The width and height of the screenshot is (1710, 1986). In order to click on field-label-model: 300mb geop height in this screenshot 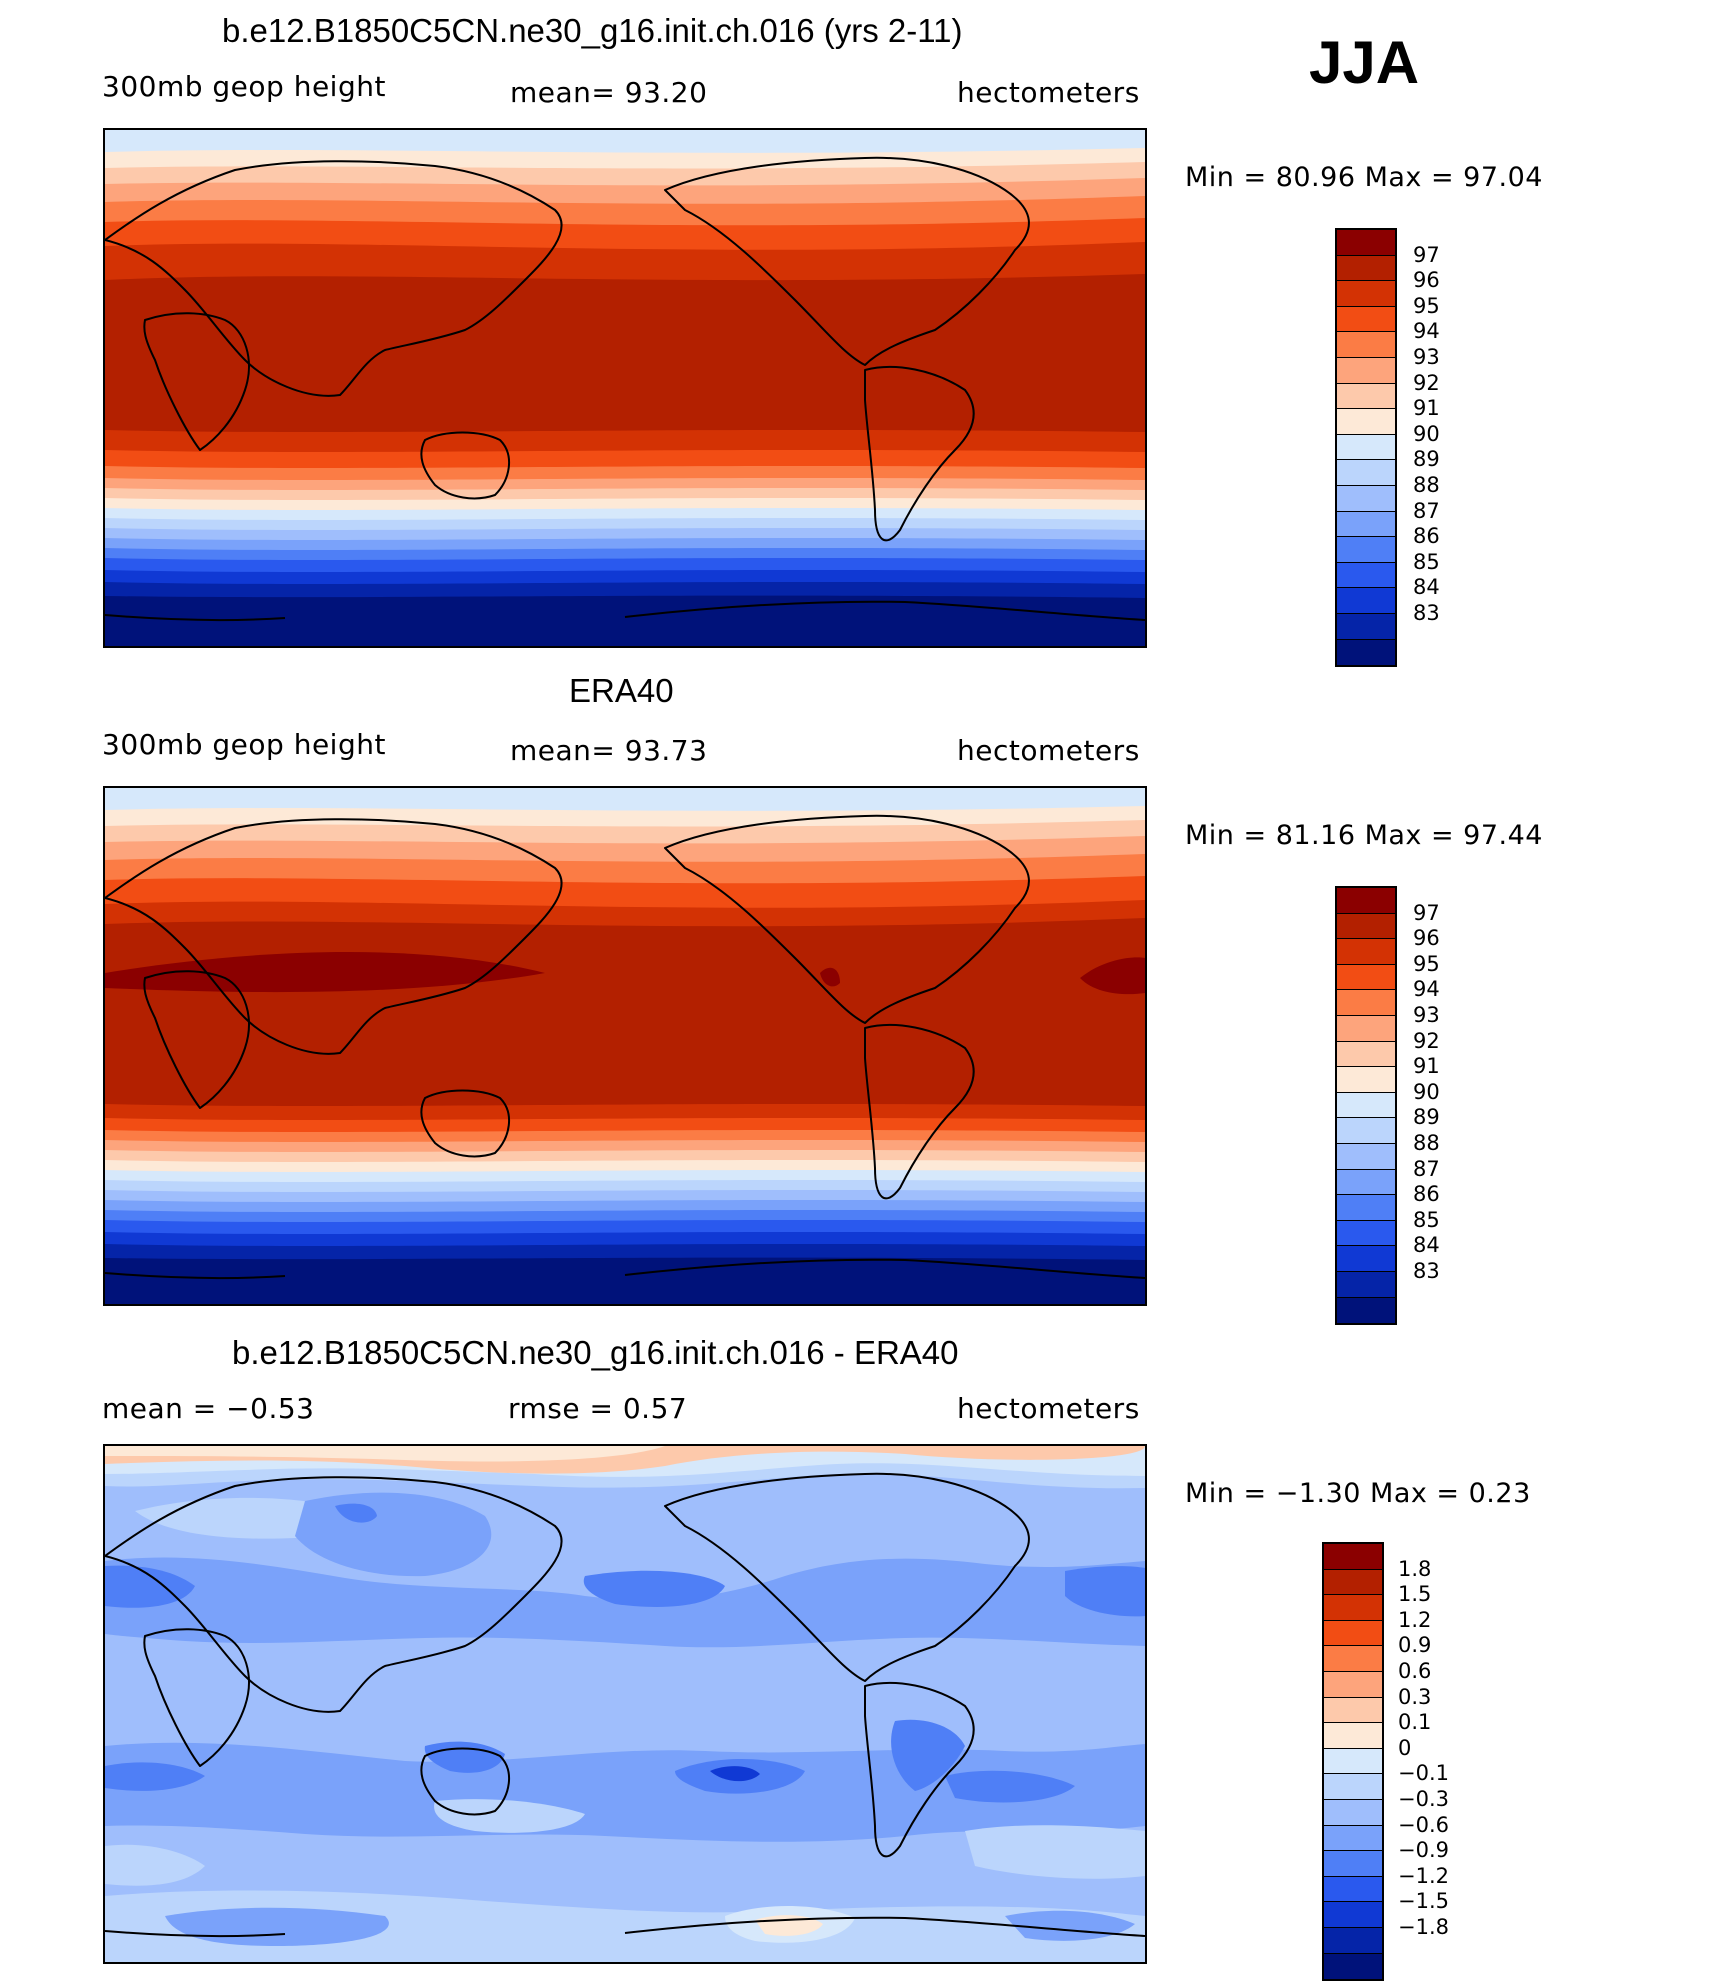, I will do `click(244, 86)`.